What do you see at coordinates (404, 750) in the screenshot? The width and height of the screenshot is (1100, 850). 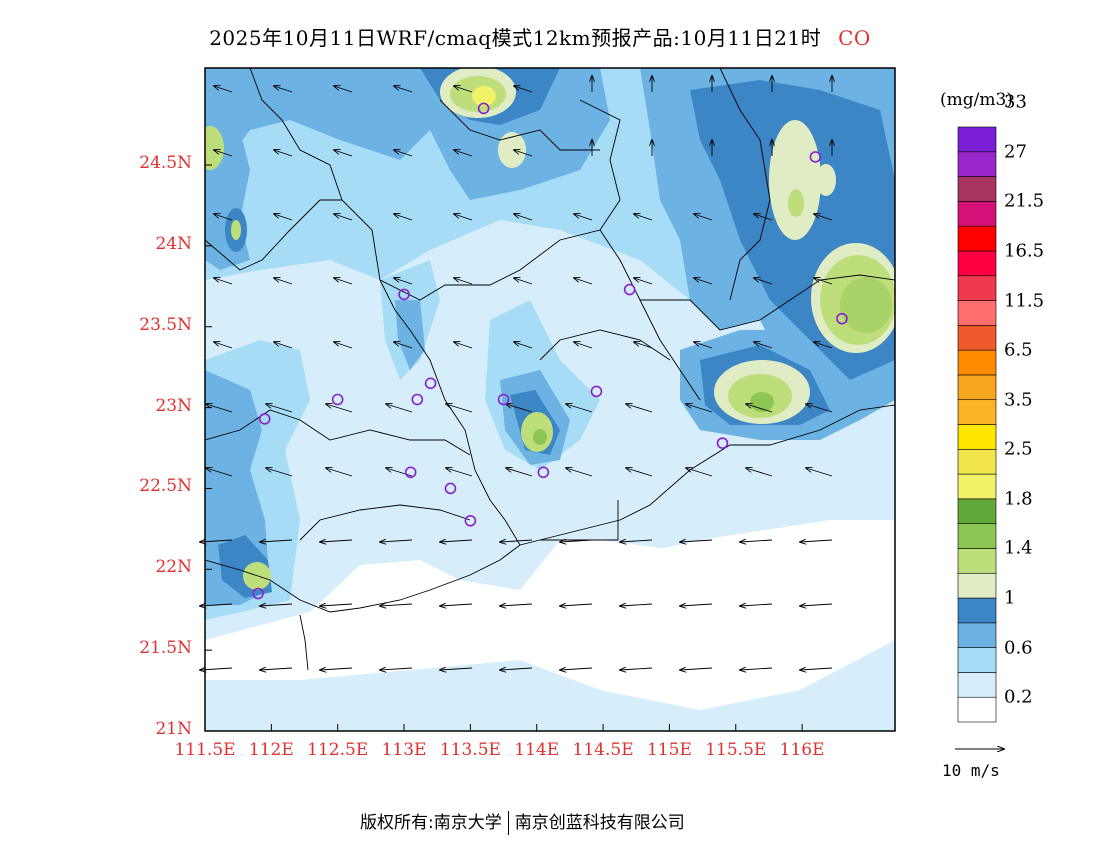 I see `lon-label: 113E` at bounding box center [404, 750].